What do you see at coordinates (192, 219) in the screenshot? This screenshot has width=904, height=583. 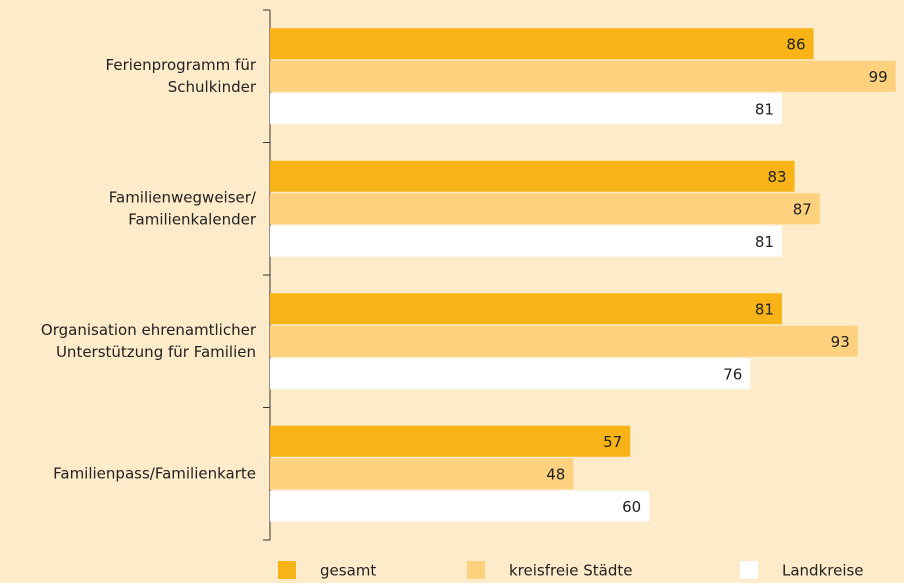 I see `category-label: Familienkalender` at bounding box center [192, 219].